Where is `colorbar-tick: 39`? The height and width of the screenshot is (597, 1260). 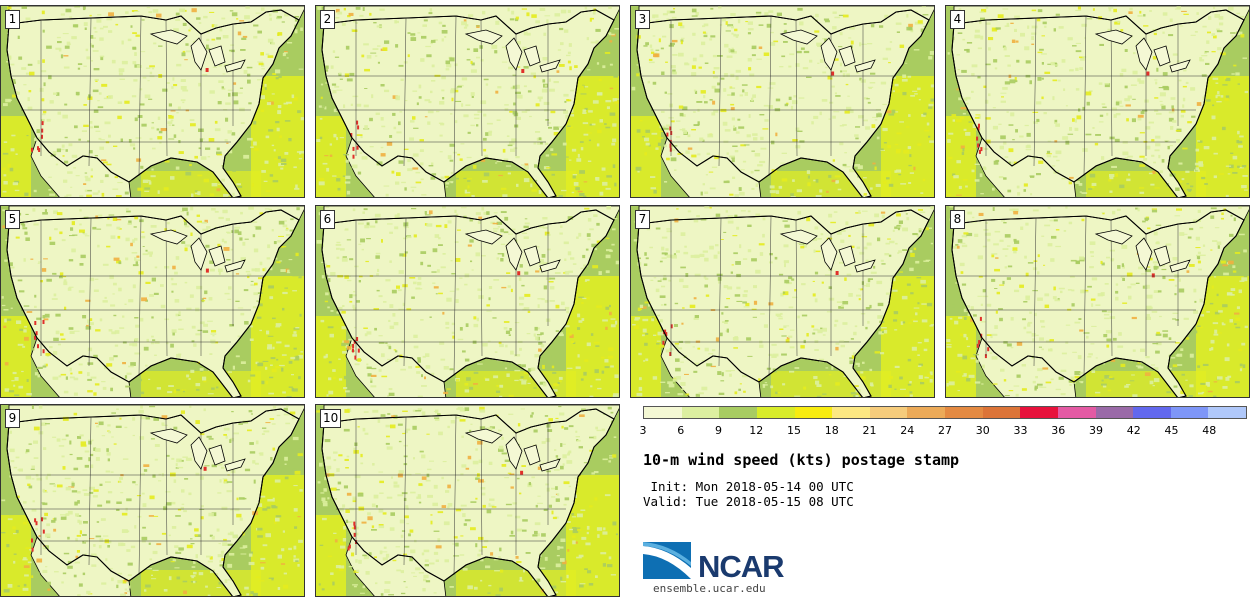
colorbar-tick: 39 is located at coordinates (1096, 430).